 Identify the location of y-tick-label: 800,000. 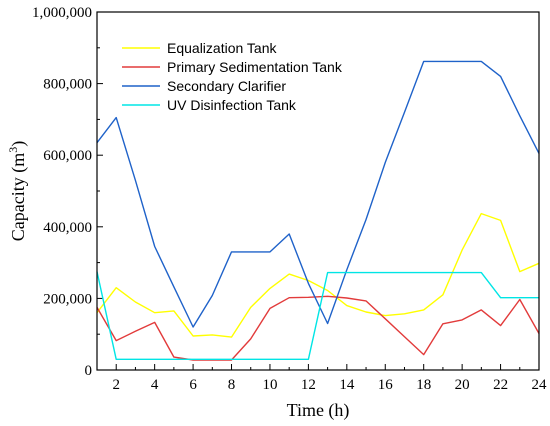
(67, 85).